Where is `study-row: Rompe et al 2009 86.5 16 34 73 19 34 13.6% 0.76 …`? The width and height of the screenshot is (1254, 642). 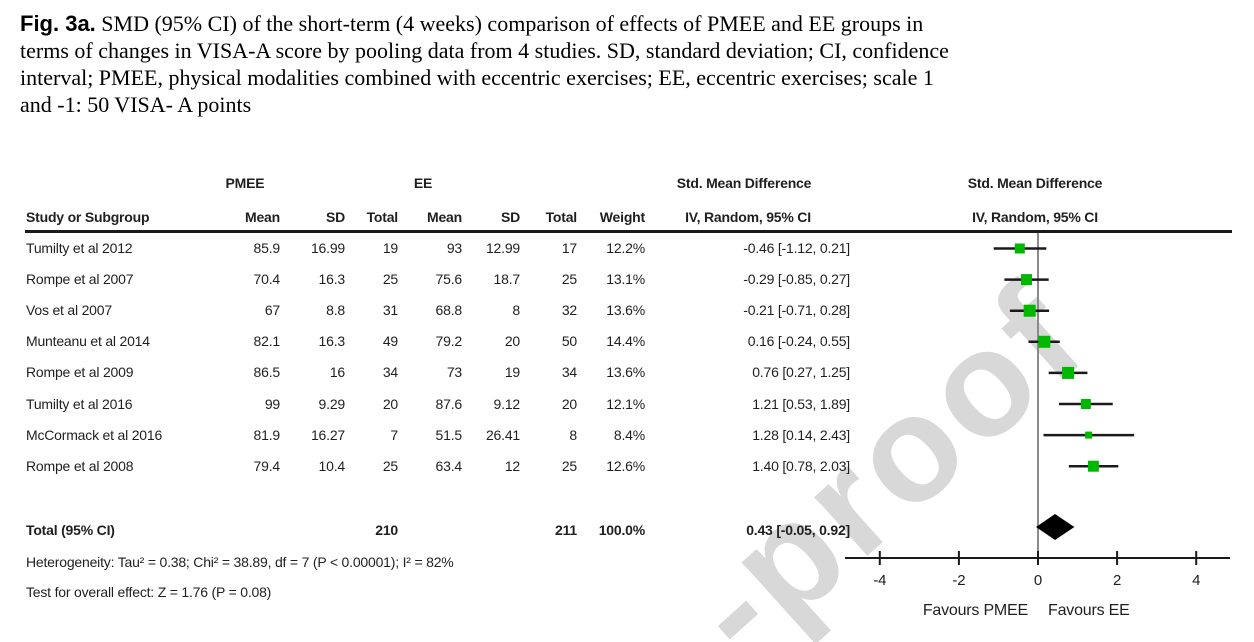 study-row: Rompe et al 2009 86.5 16 34 73 19 34 13.6% 0.76 … is located at coordinates (430, 372).